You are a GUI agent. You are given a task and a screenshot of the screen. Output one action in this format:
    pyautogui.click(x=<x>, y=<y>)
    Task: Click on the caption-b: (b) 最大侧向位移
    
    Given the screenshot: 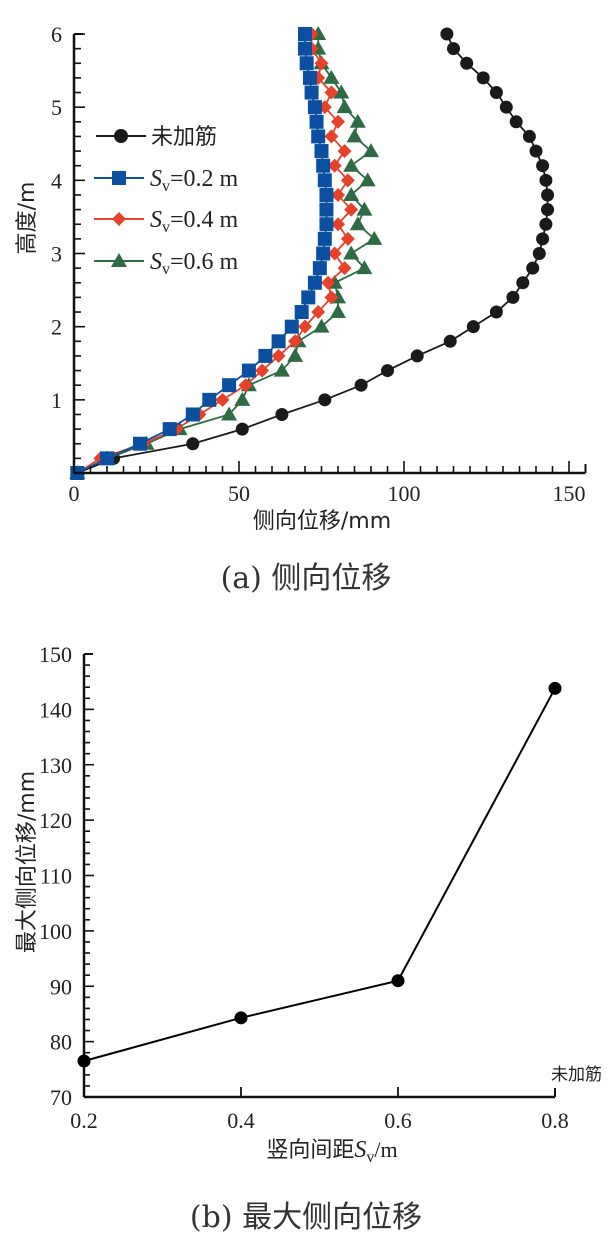 What is the action you would take?
    pyautogui.click(x=306, y=1217)
    